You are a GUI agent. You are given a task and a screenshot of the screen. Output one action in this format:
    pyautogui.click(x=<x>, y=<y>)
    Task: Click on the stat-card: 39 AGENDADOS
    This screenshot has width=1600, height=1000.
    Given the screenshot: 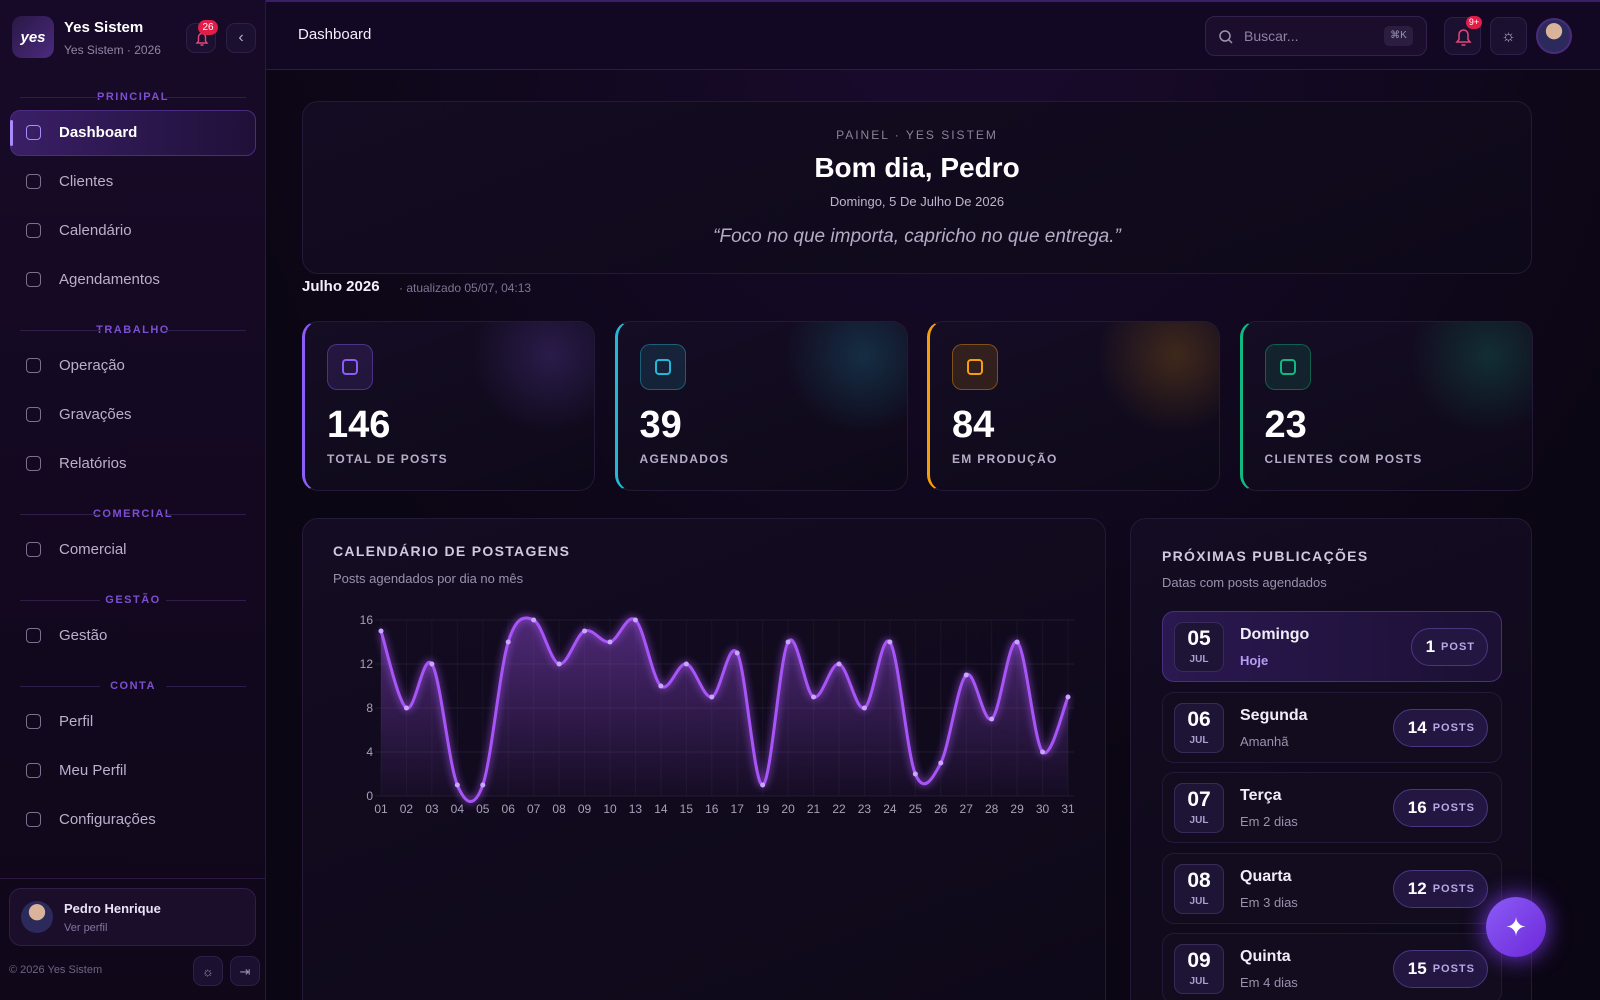 What is the action you would take?
    pyautogui.click(x=761, y=406)
    